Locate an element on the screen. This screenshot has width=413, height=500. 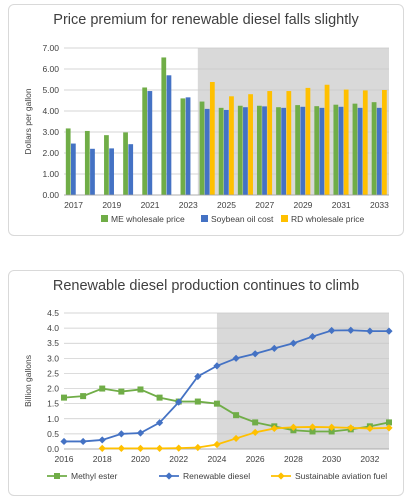
x-tick-label: 2033 is located at coordinates (379, 205).